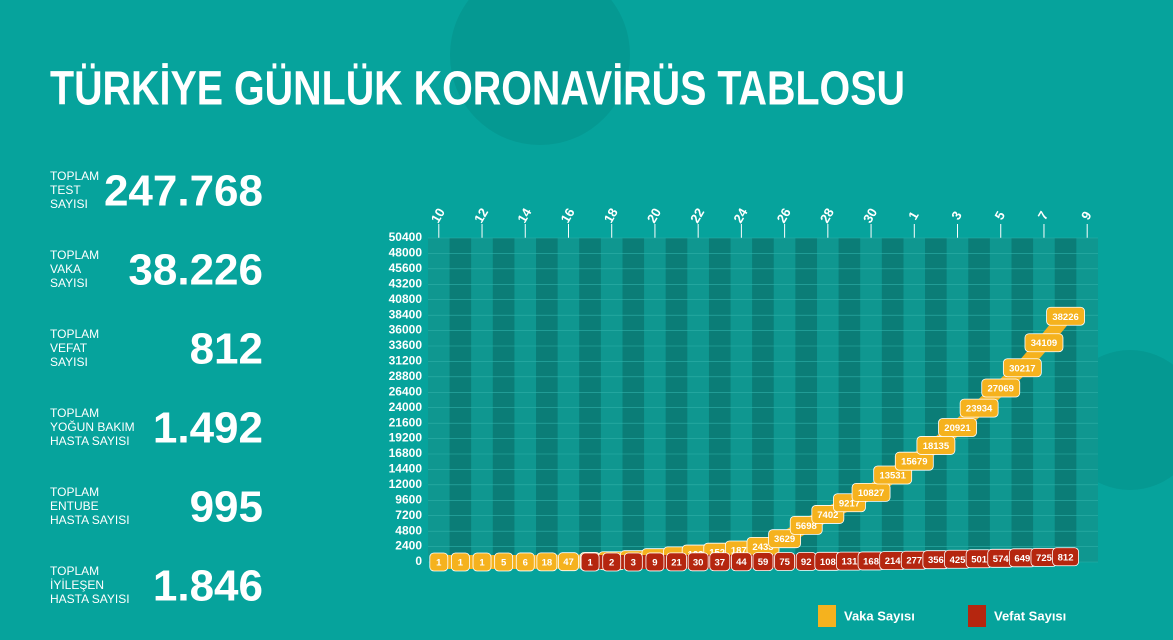 This screenshot has height=640, width=1173. What do you see at coordinates (406, 438) in the screenshot?
I see `y-tick-label: 19200` at bounding box center [406, 438].